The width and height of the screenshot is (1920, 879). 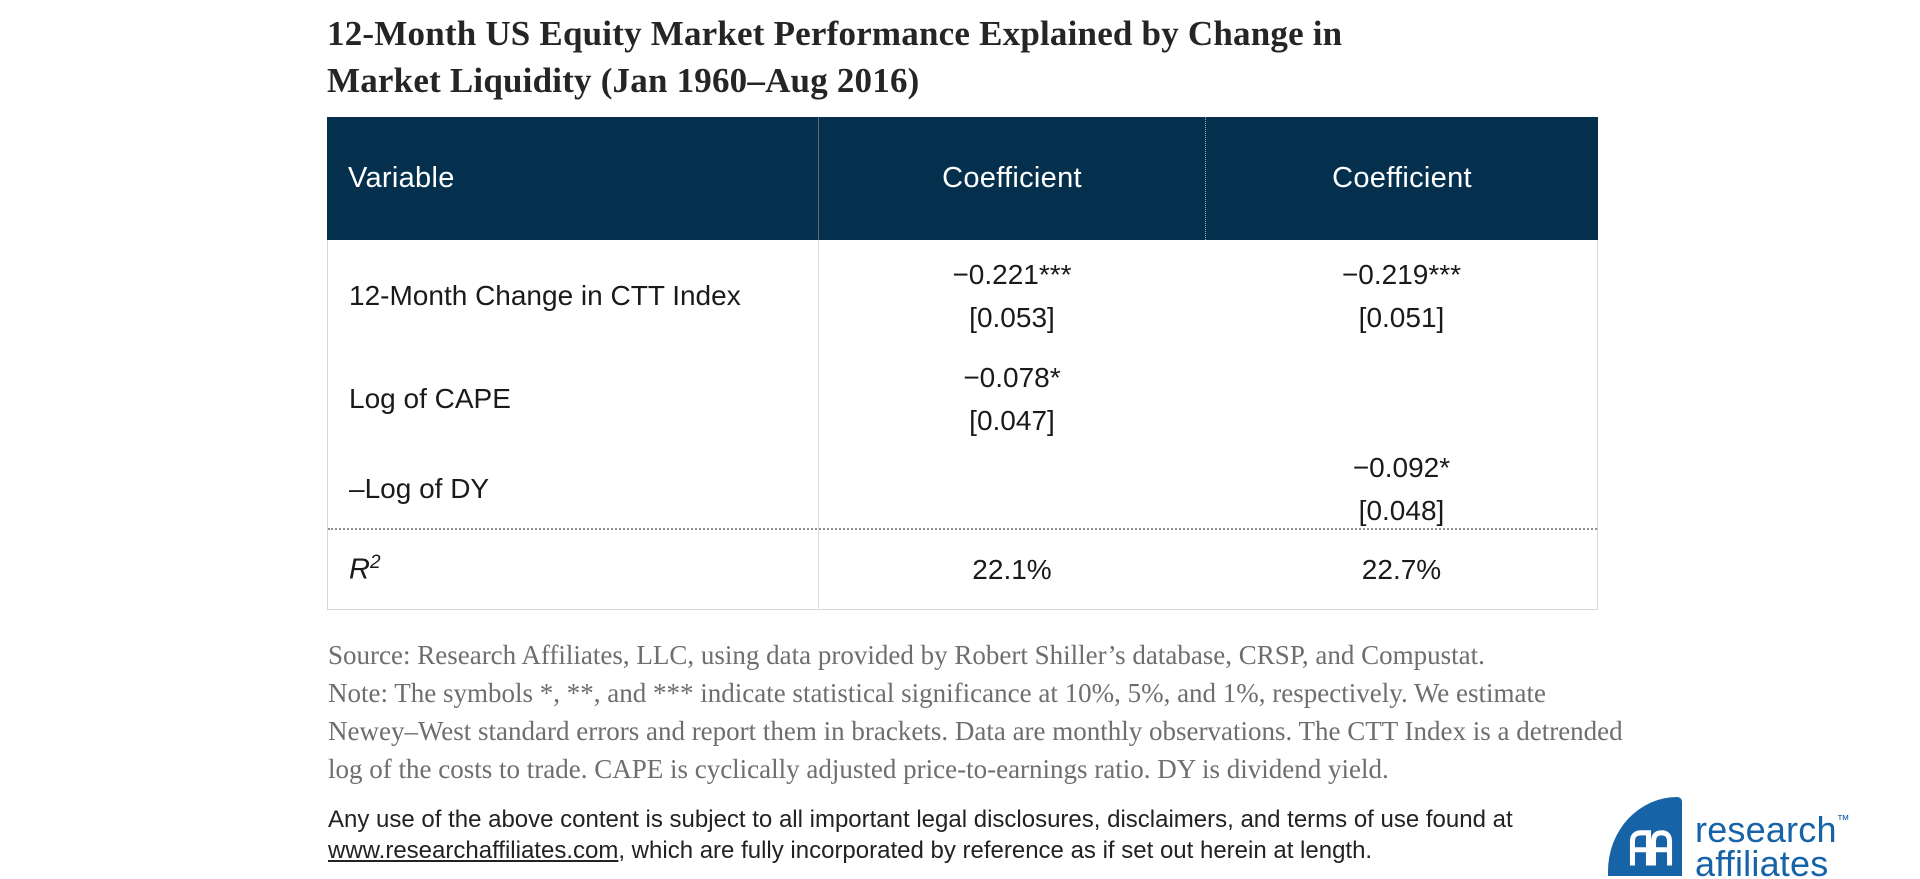 What do you see at coordinates (1011, 399) in the screenshot?
I see `coefficient-cell: −0.078* [0.047]` at bounding box center [1011, 399].